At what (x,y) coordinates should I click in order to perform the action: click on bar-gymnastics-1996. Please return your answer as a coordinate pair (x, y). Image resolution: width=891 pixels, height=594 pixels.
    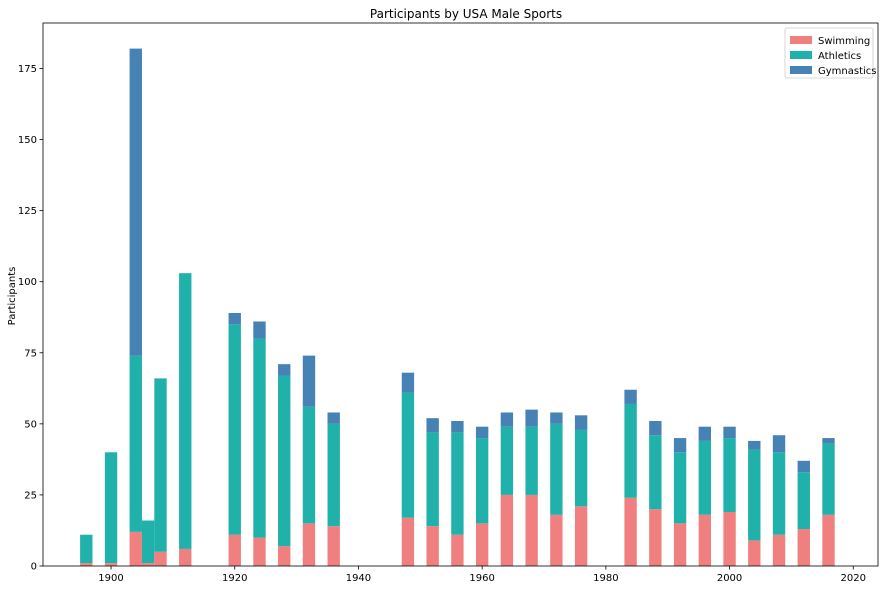
    Looking at the image, I should click on (704, 433).